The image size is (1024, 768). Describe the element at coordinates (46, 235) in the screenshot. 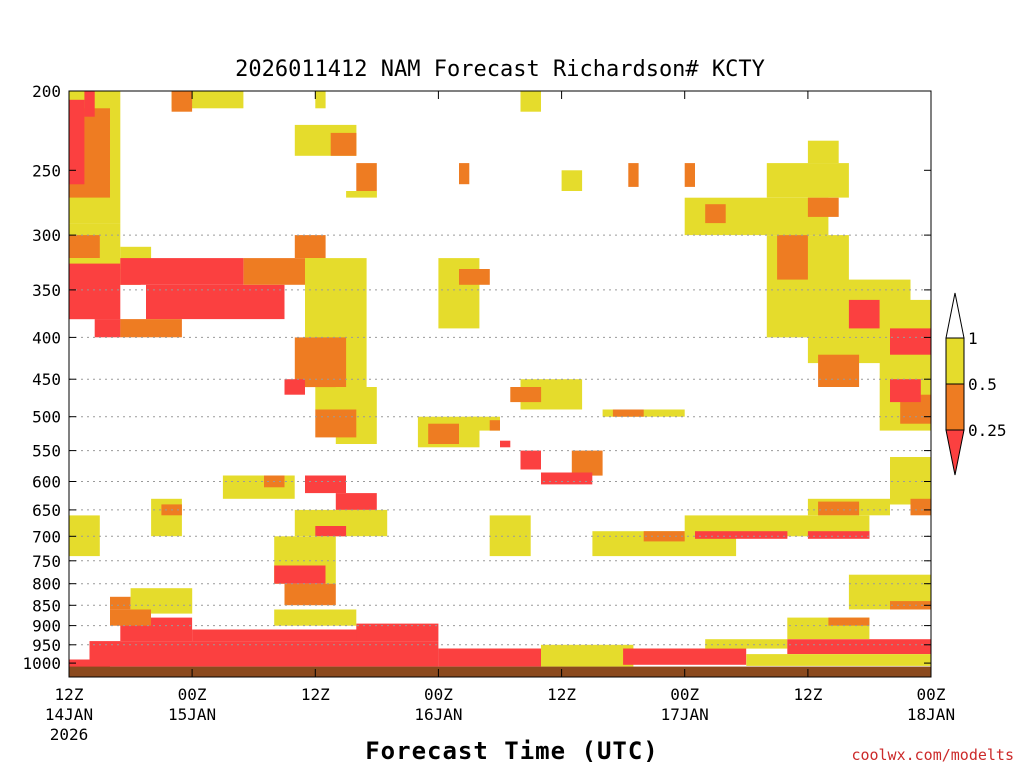

I see `y-tick-label: 300` at that location.